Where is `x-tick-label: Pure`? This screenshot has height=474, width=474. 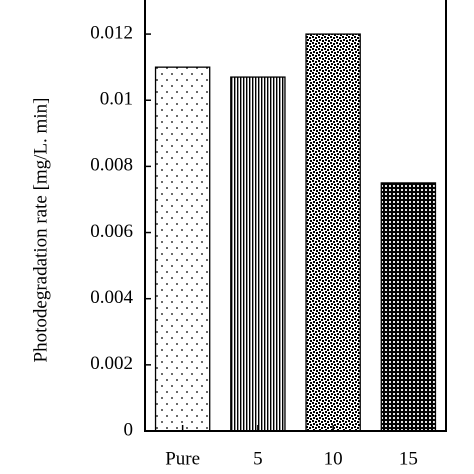
x-tick-label: Pure is located at coordinates (182, 458).